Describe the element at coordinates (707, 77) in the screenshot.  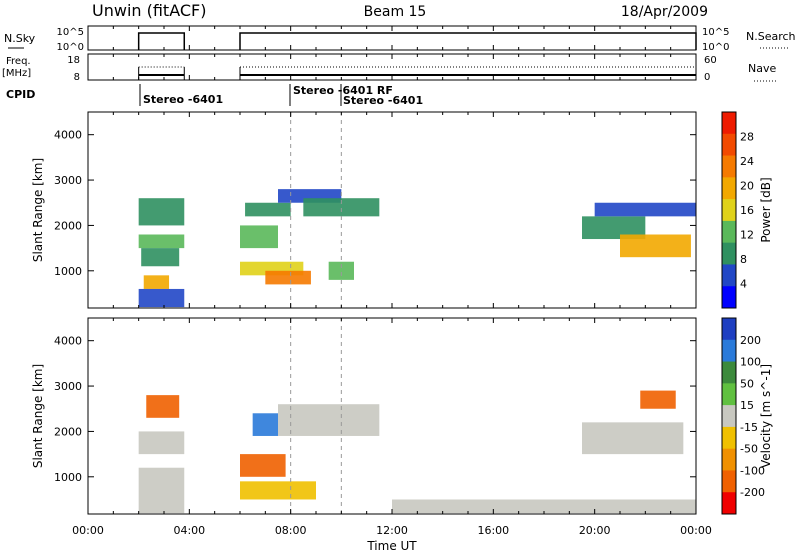
I see `nave-tick-bottom: 0` at that location.